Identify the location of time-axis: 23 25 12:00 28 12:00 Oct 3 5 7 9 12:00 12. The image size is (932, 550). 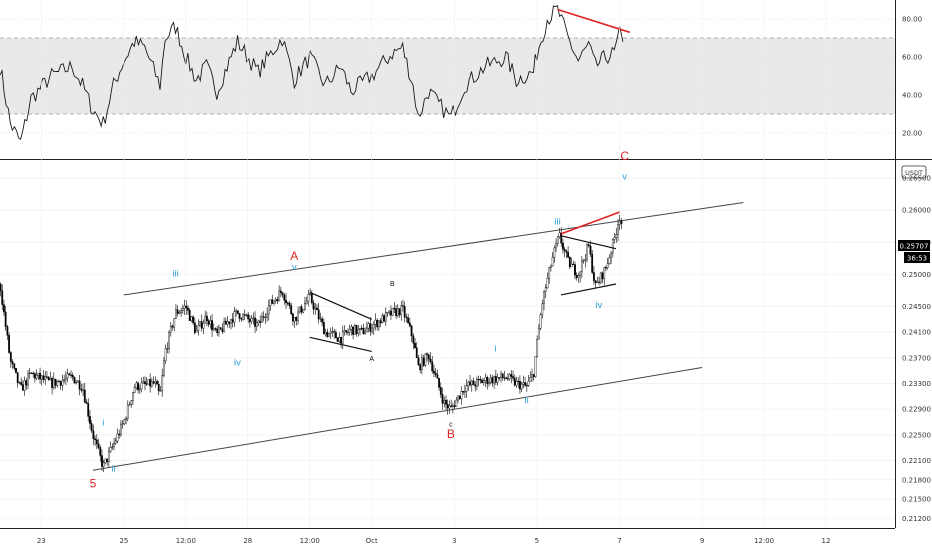
(434, 541).